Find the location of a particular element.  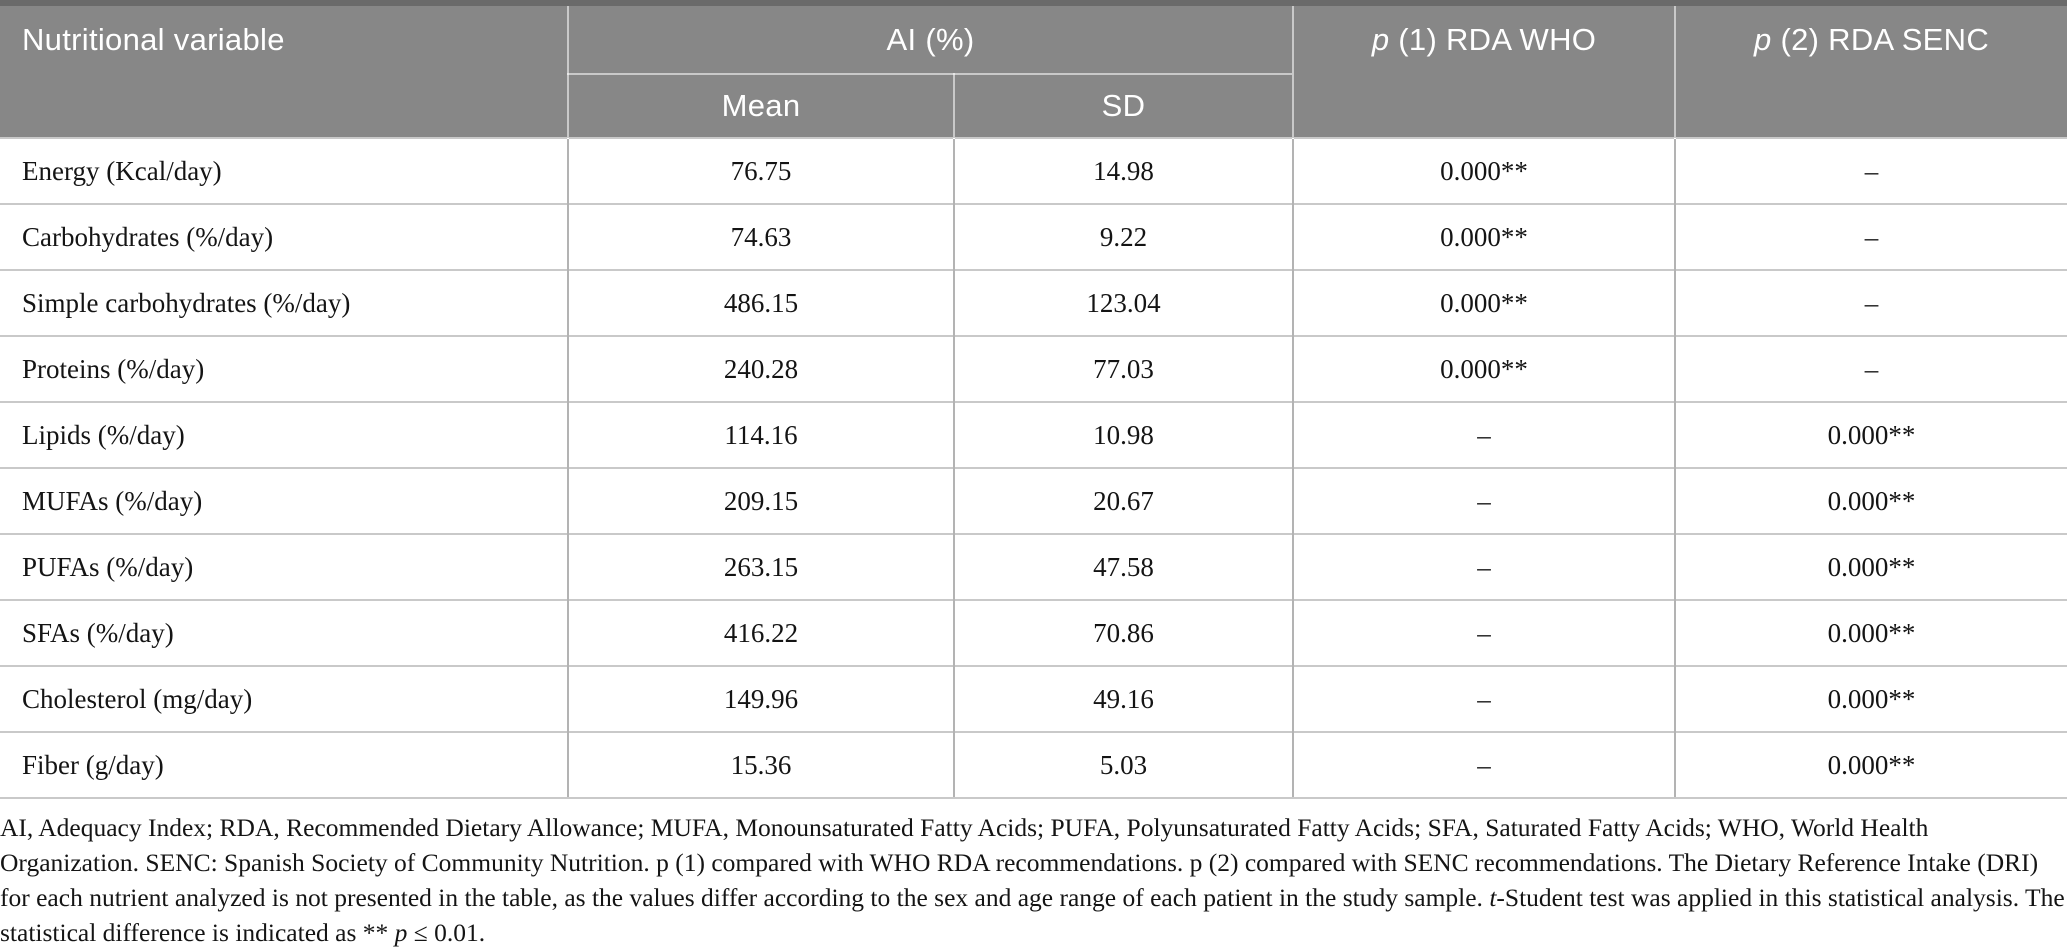

row-label: Lipids (%/day) is located at coordinates (284, 434).